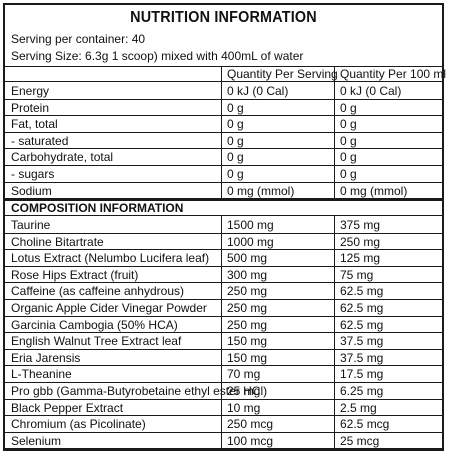  I want to click on nutrition-name: Protein, so click(30, 107).